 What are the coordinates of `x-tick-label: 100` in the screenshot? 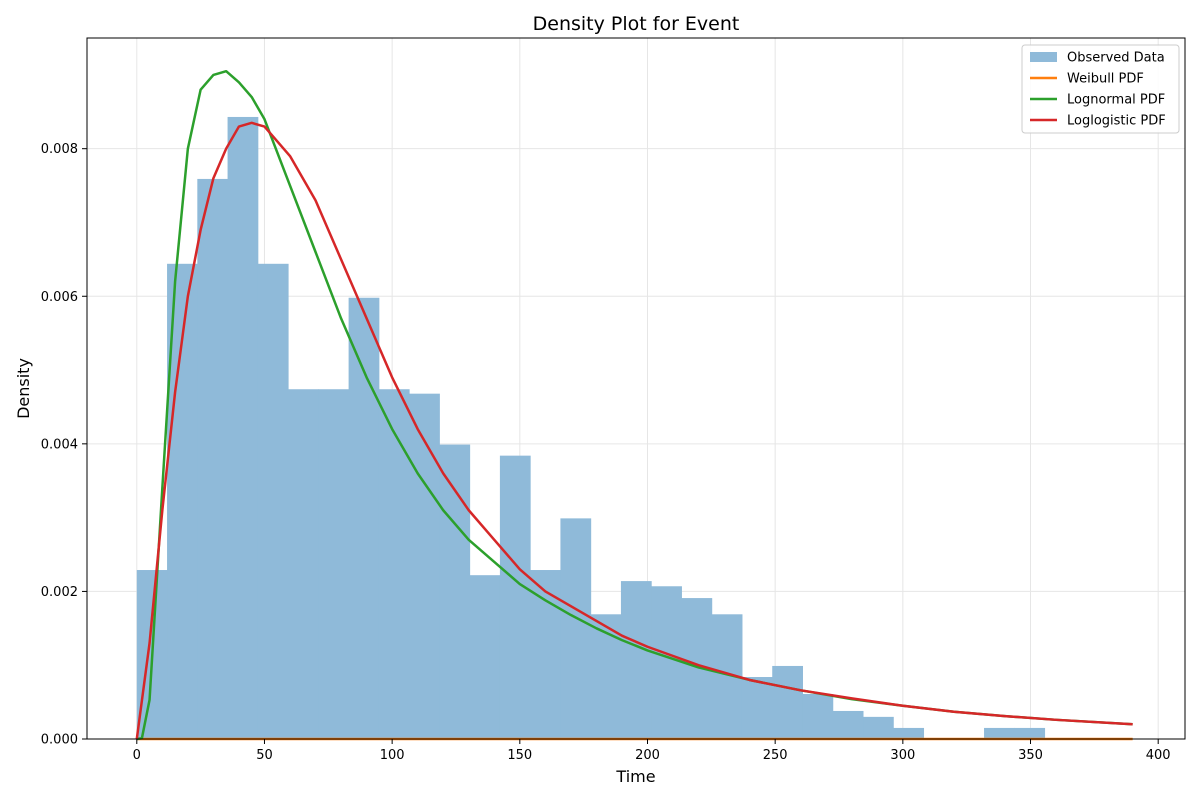 It's located at (392, 755).